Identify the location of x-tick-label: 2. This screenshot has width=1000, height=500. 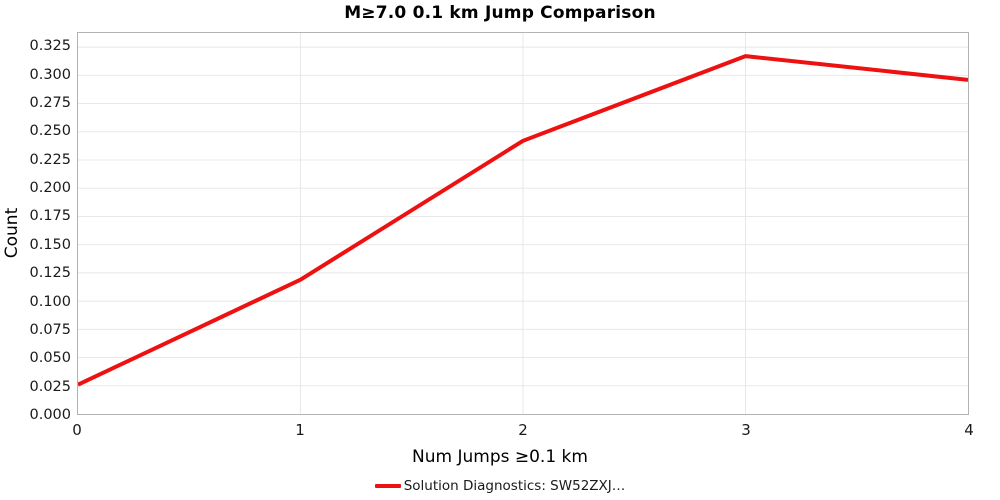
(523, 430).